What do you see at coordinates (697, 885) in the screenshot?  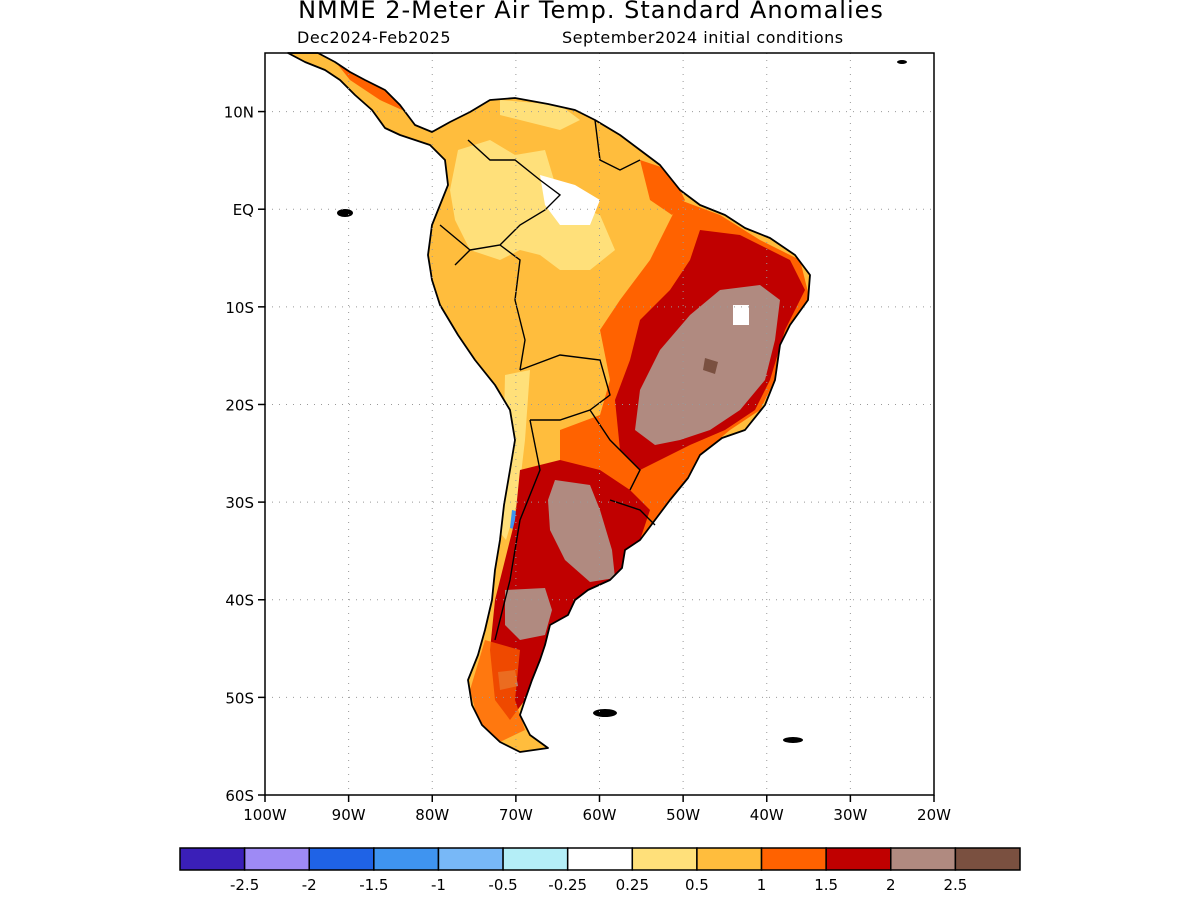 I see `legend-label: 0.5` at bounding box center [697, 885].